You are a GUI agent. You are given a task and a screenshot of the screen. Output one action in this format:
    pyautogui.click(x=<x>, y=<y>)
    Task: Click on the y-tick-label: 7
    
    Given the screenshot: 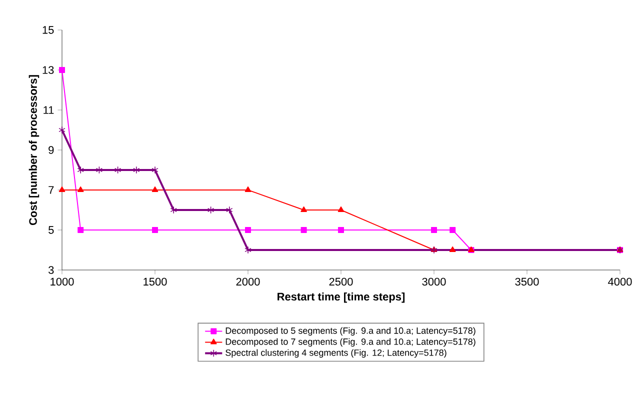 What is the action you would take?
    pyautogui.click(x=51, y=190)
    